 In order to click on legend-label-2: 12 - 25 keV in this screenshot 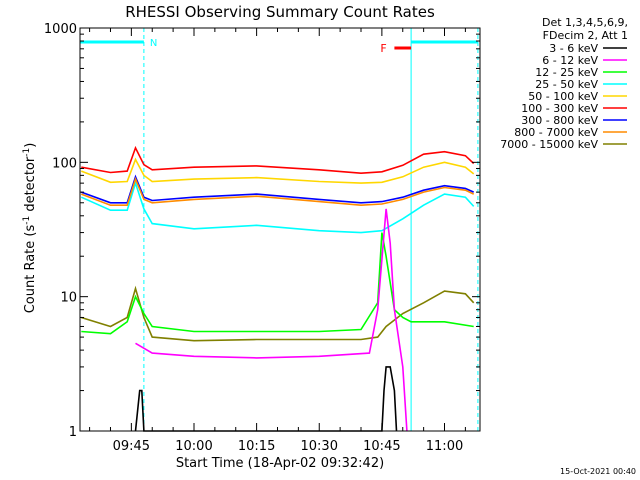, I will do `click(566, 72)`.